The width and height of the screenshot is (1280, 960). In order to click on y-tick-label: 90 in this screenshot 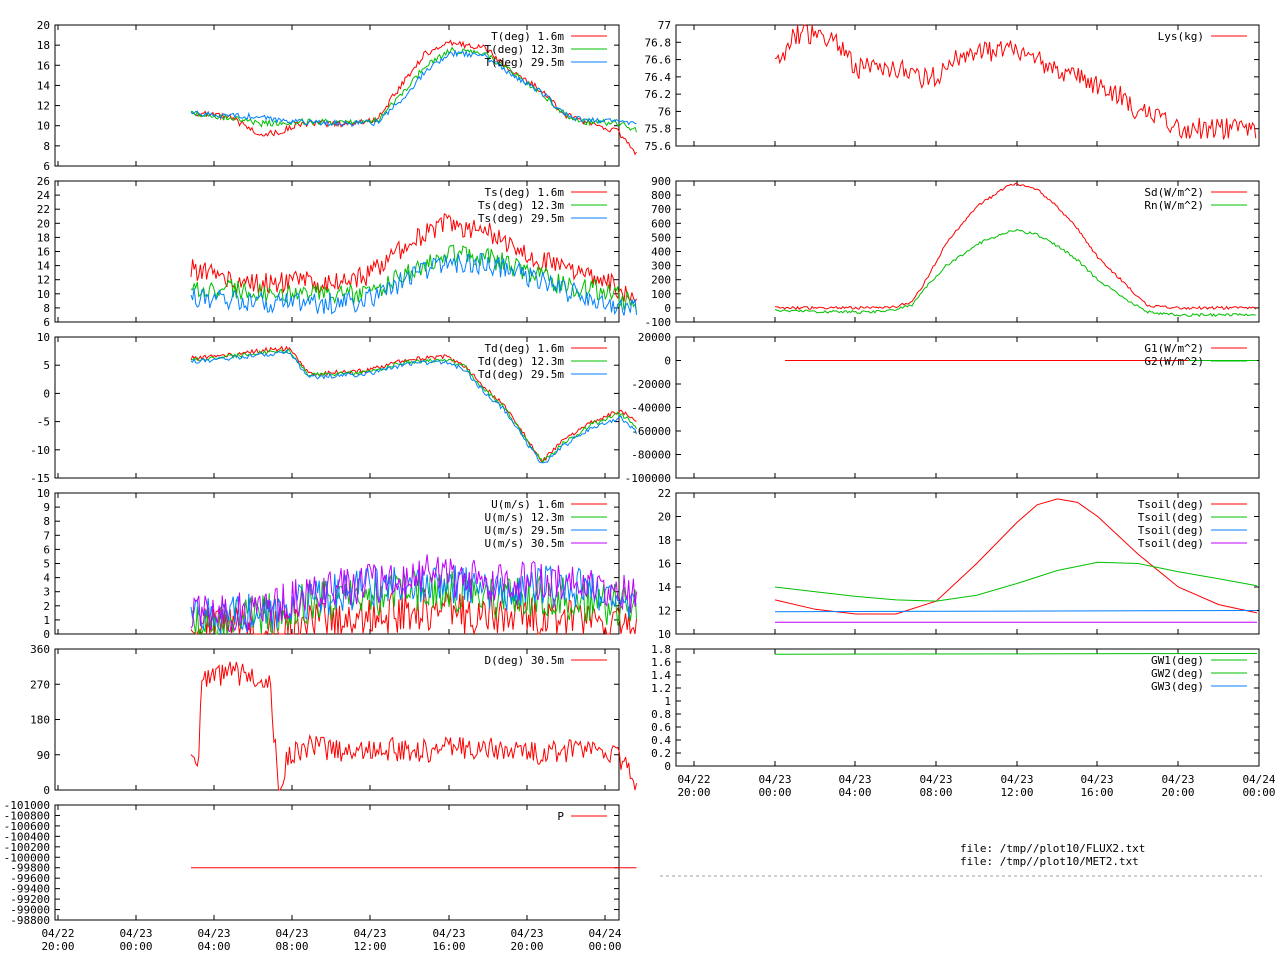, I will do `click(43, 755)`.